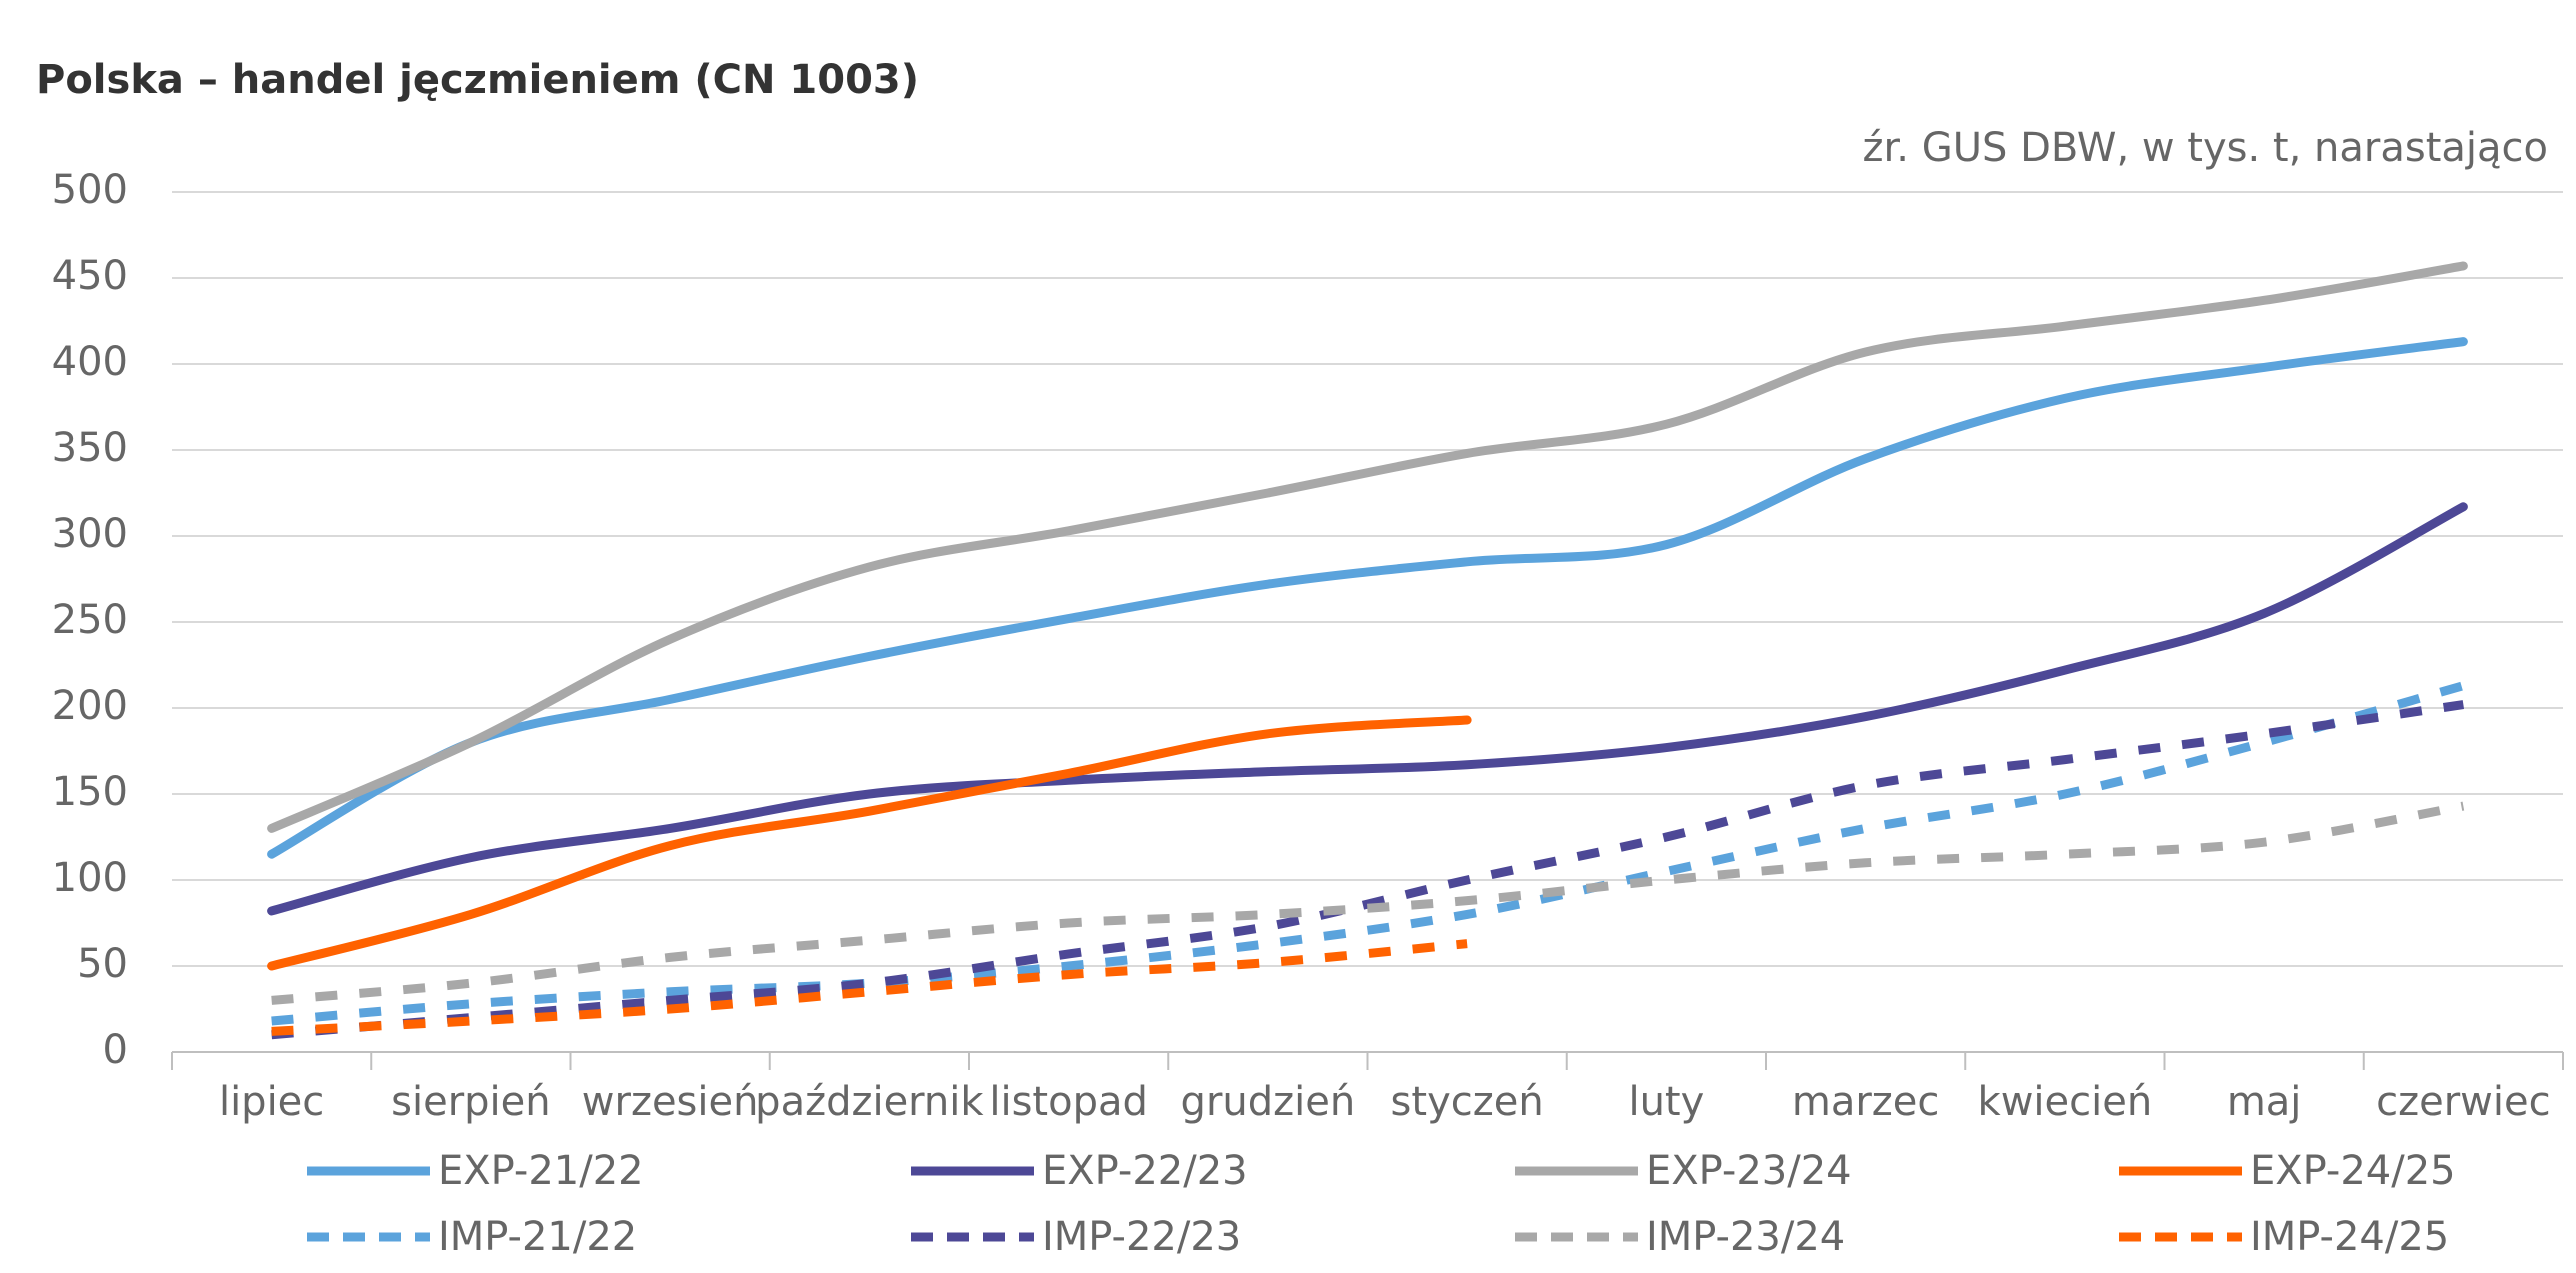  What do you see at coordinates (2349, 1237) in the screenshot?
I see `legend-label: IMP-24/25` at bounding box center [2349, 1237].